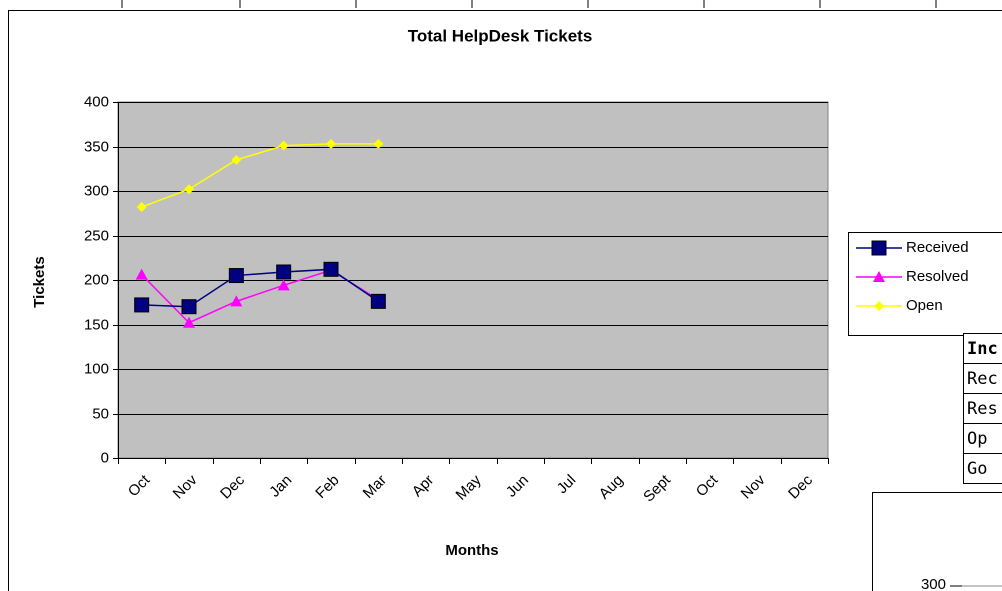 The height and width of the screenshot is (591, 1002). I want to click on legend-label: Open, so click(924, 305).